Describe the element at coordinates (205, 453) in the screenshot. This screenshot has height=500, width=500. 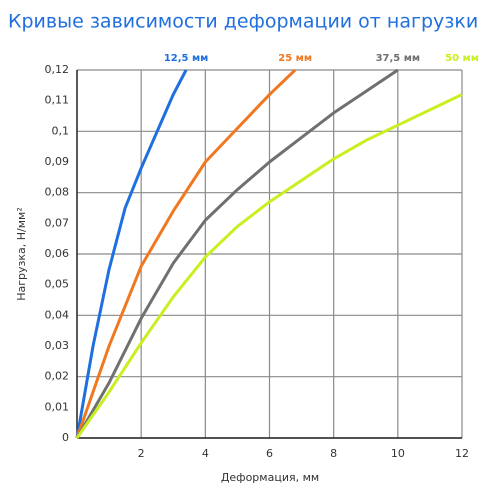
I see `x-tick-label: 4` at that location.